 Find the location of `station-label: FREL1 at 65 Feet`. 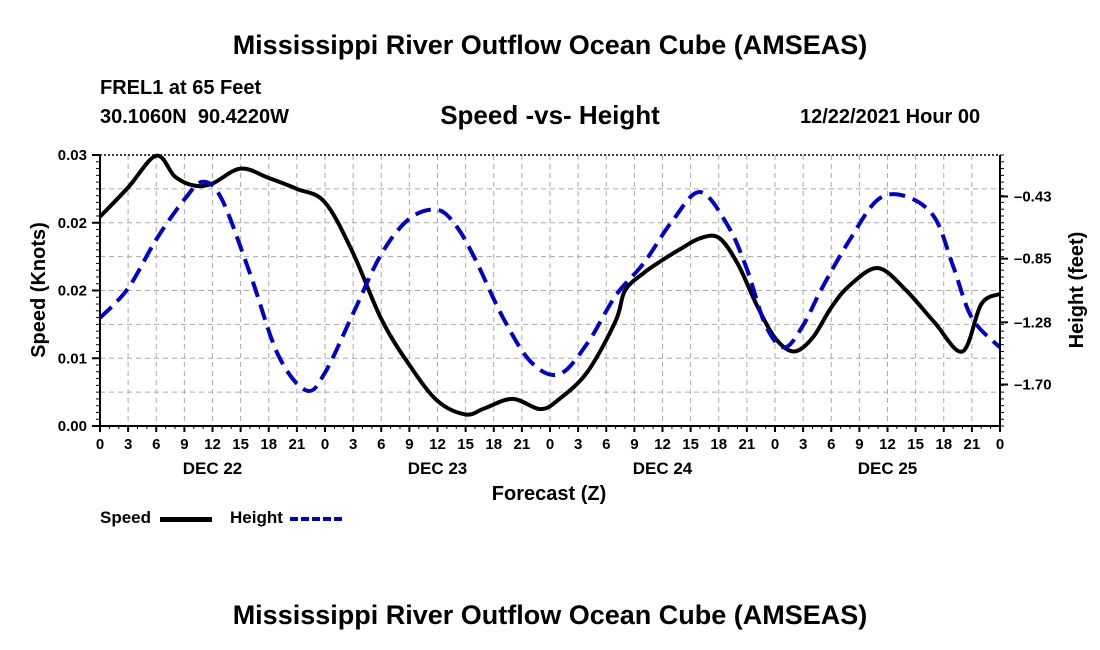

station-label: FREL1 at 65 Feet is located at coordinates (181, 88).